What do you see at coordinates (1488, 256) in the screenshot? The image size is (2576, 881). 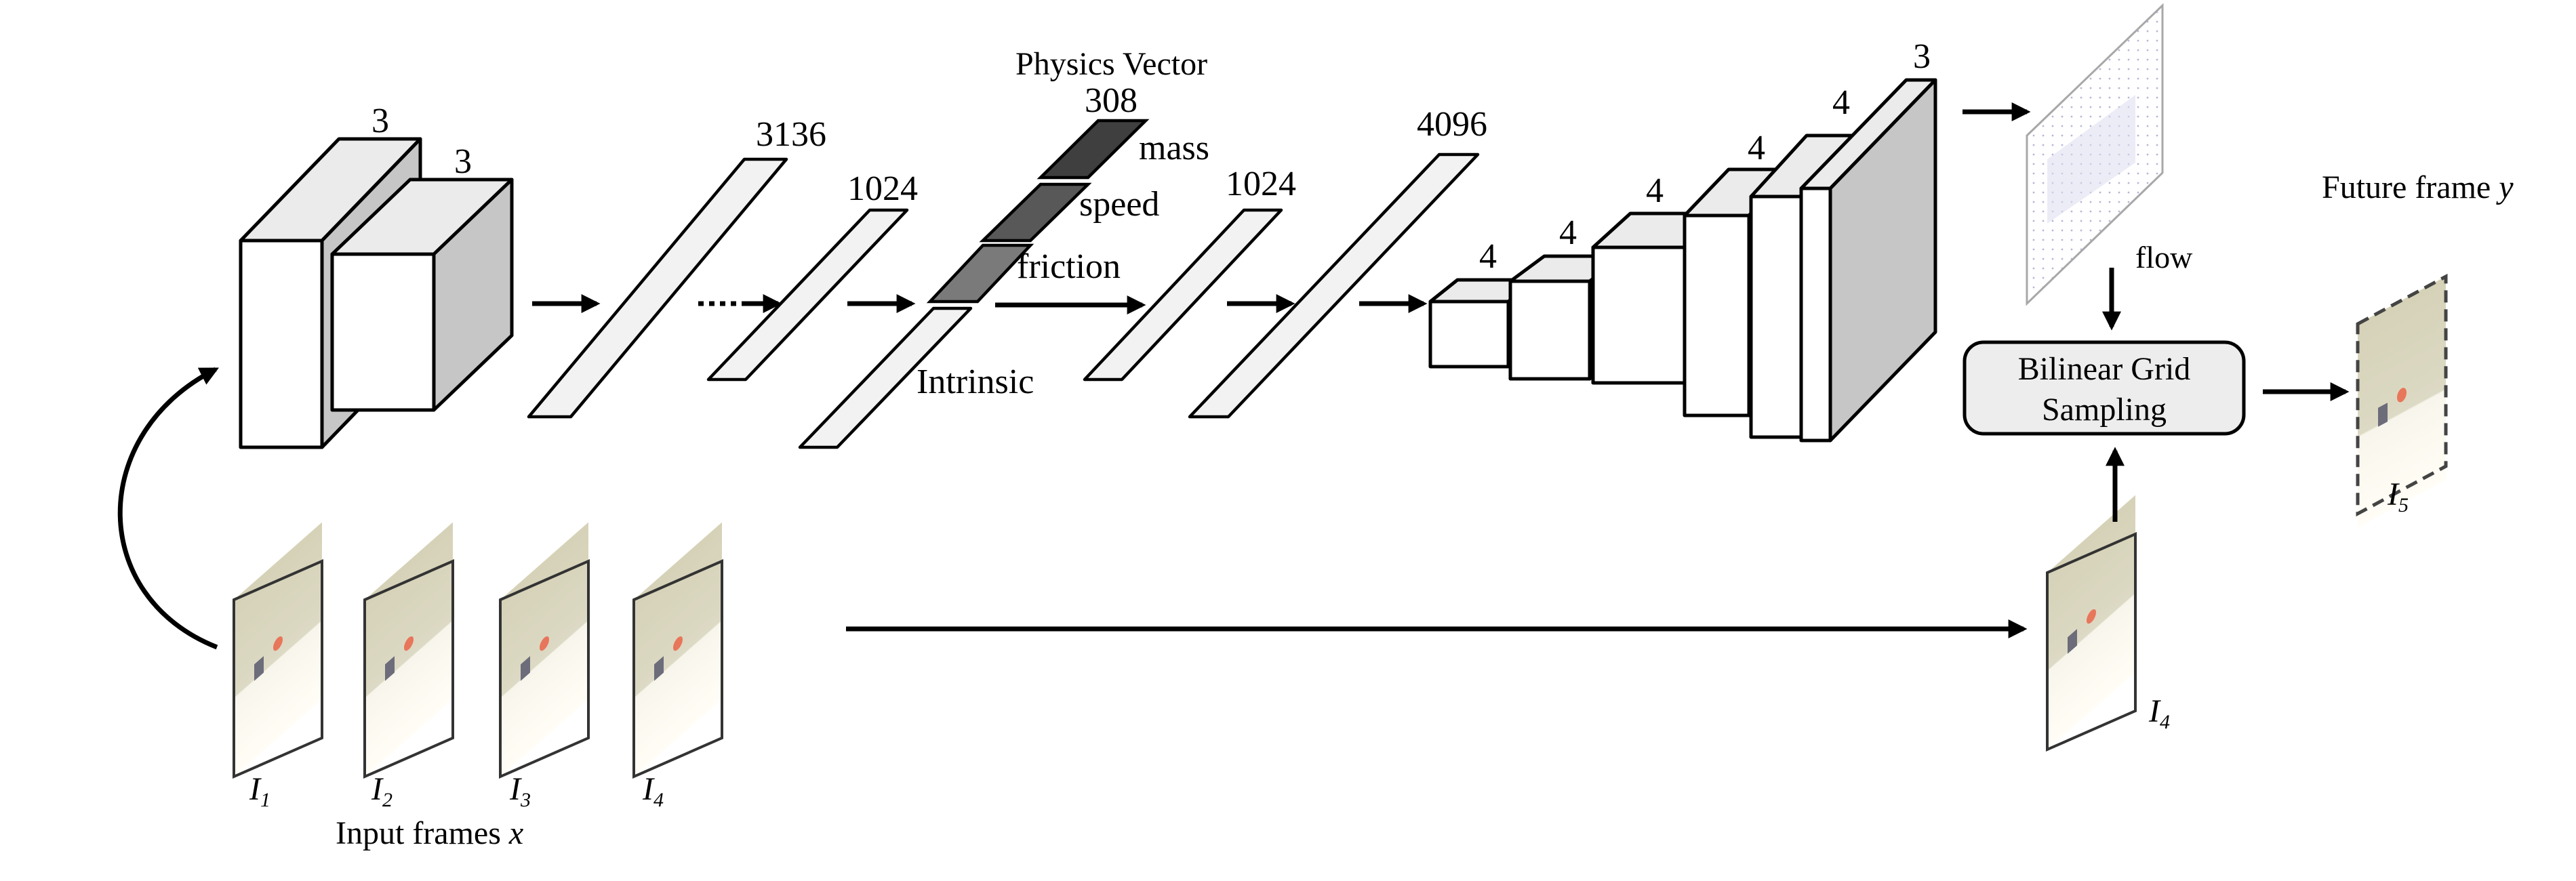 I see `decoder-label-1: 4` at bounding box center [1488, 256].